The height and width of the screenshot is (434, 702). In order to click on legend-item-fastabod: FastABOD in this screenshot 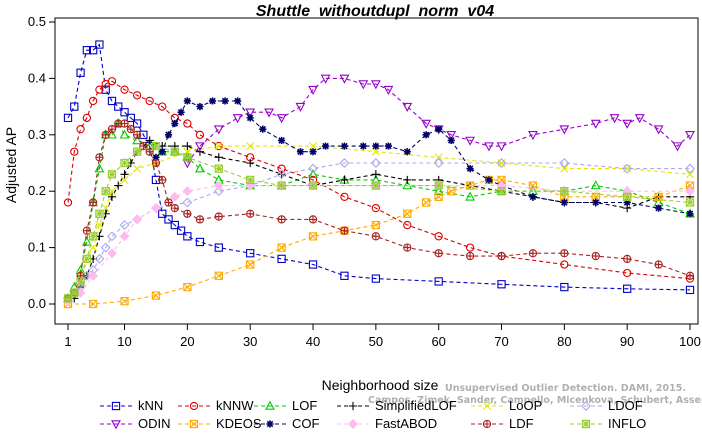, I will do `click(387, 423)`.